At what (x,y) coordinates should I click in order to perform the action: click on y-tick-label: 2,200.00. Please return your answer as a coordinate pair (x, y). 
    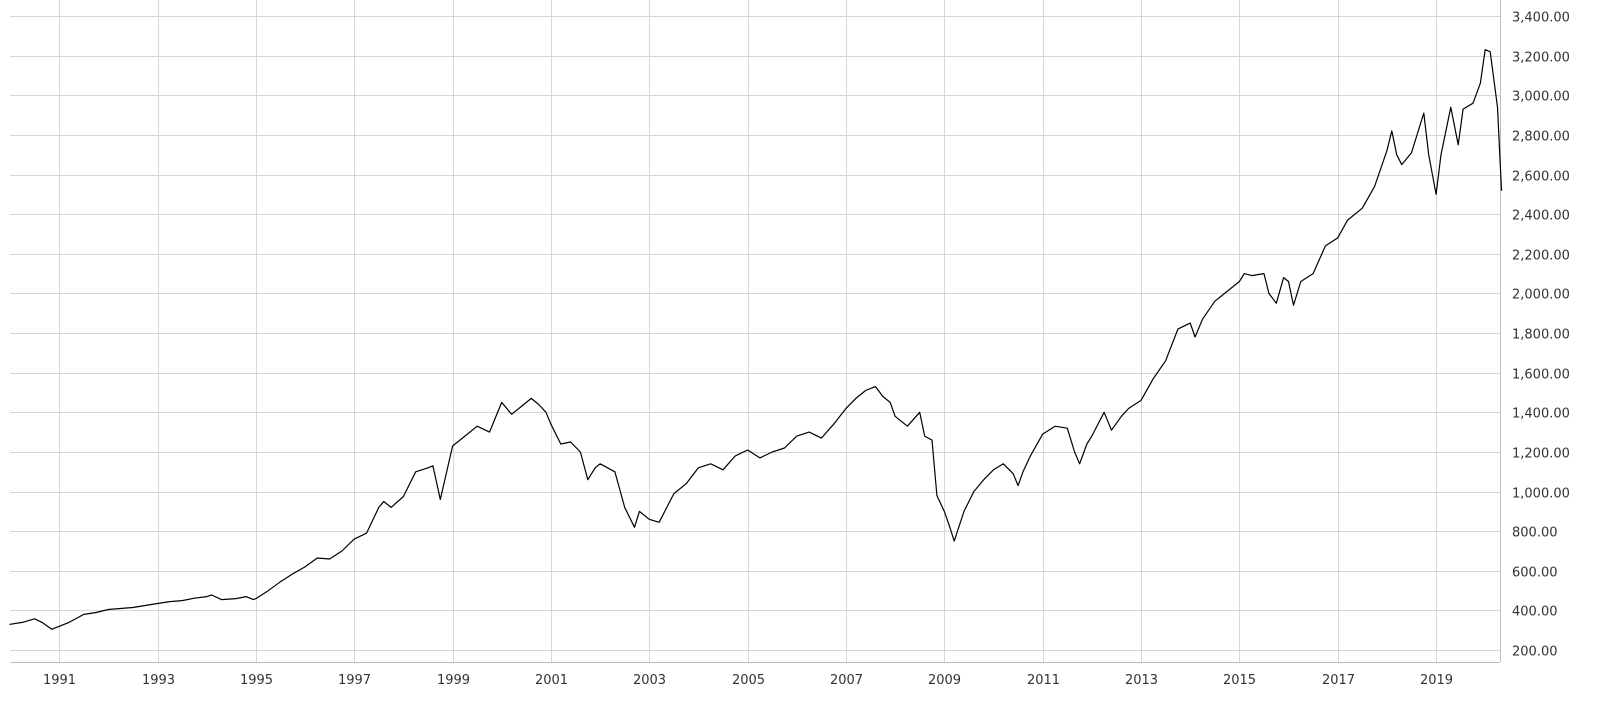
    Looking at the image, I should click on (1541, 256).